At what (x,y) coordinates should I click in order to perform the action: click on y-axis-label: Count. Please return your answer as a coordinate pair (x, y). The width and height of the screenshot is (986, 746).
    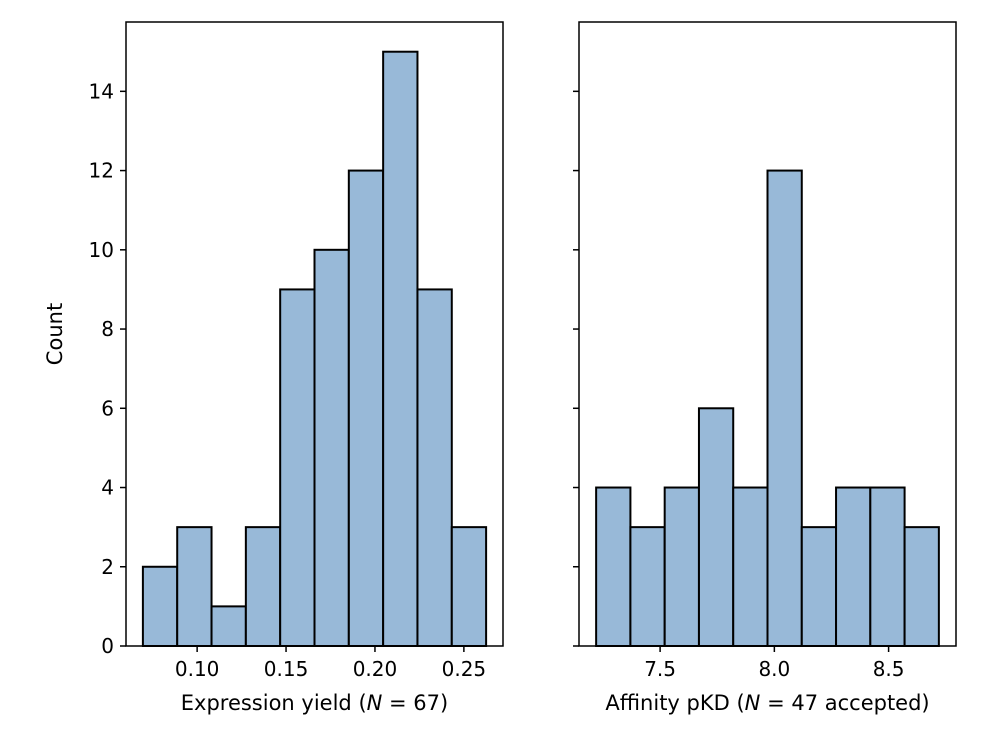
    Looking at the image, I should click on (55, 334).